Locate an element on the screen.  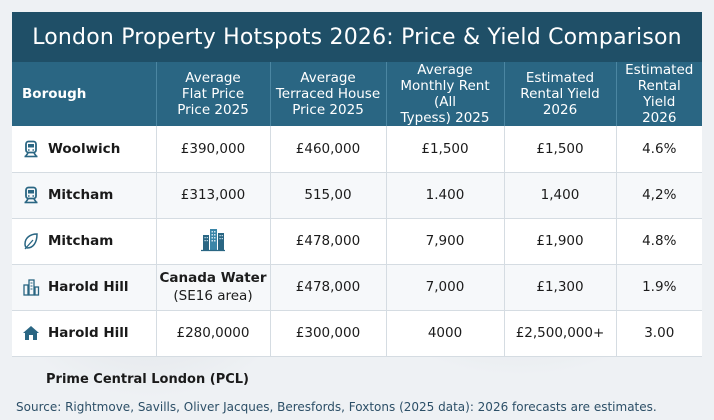
terraced-price-cell: £300,000 is located at coordinates (328, 333).